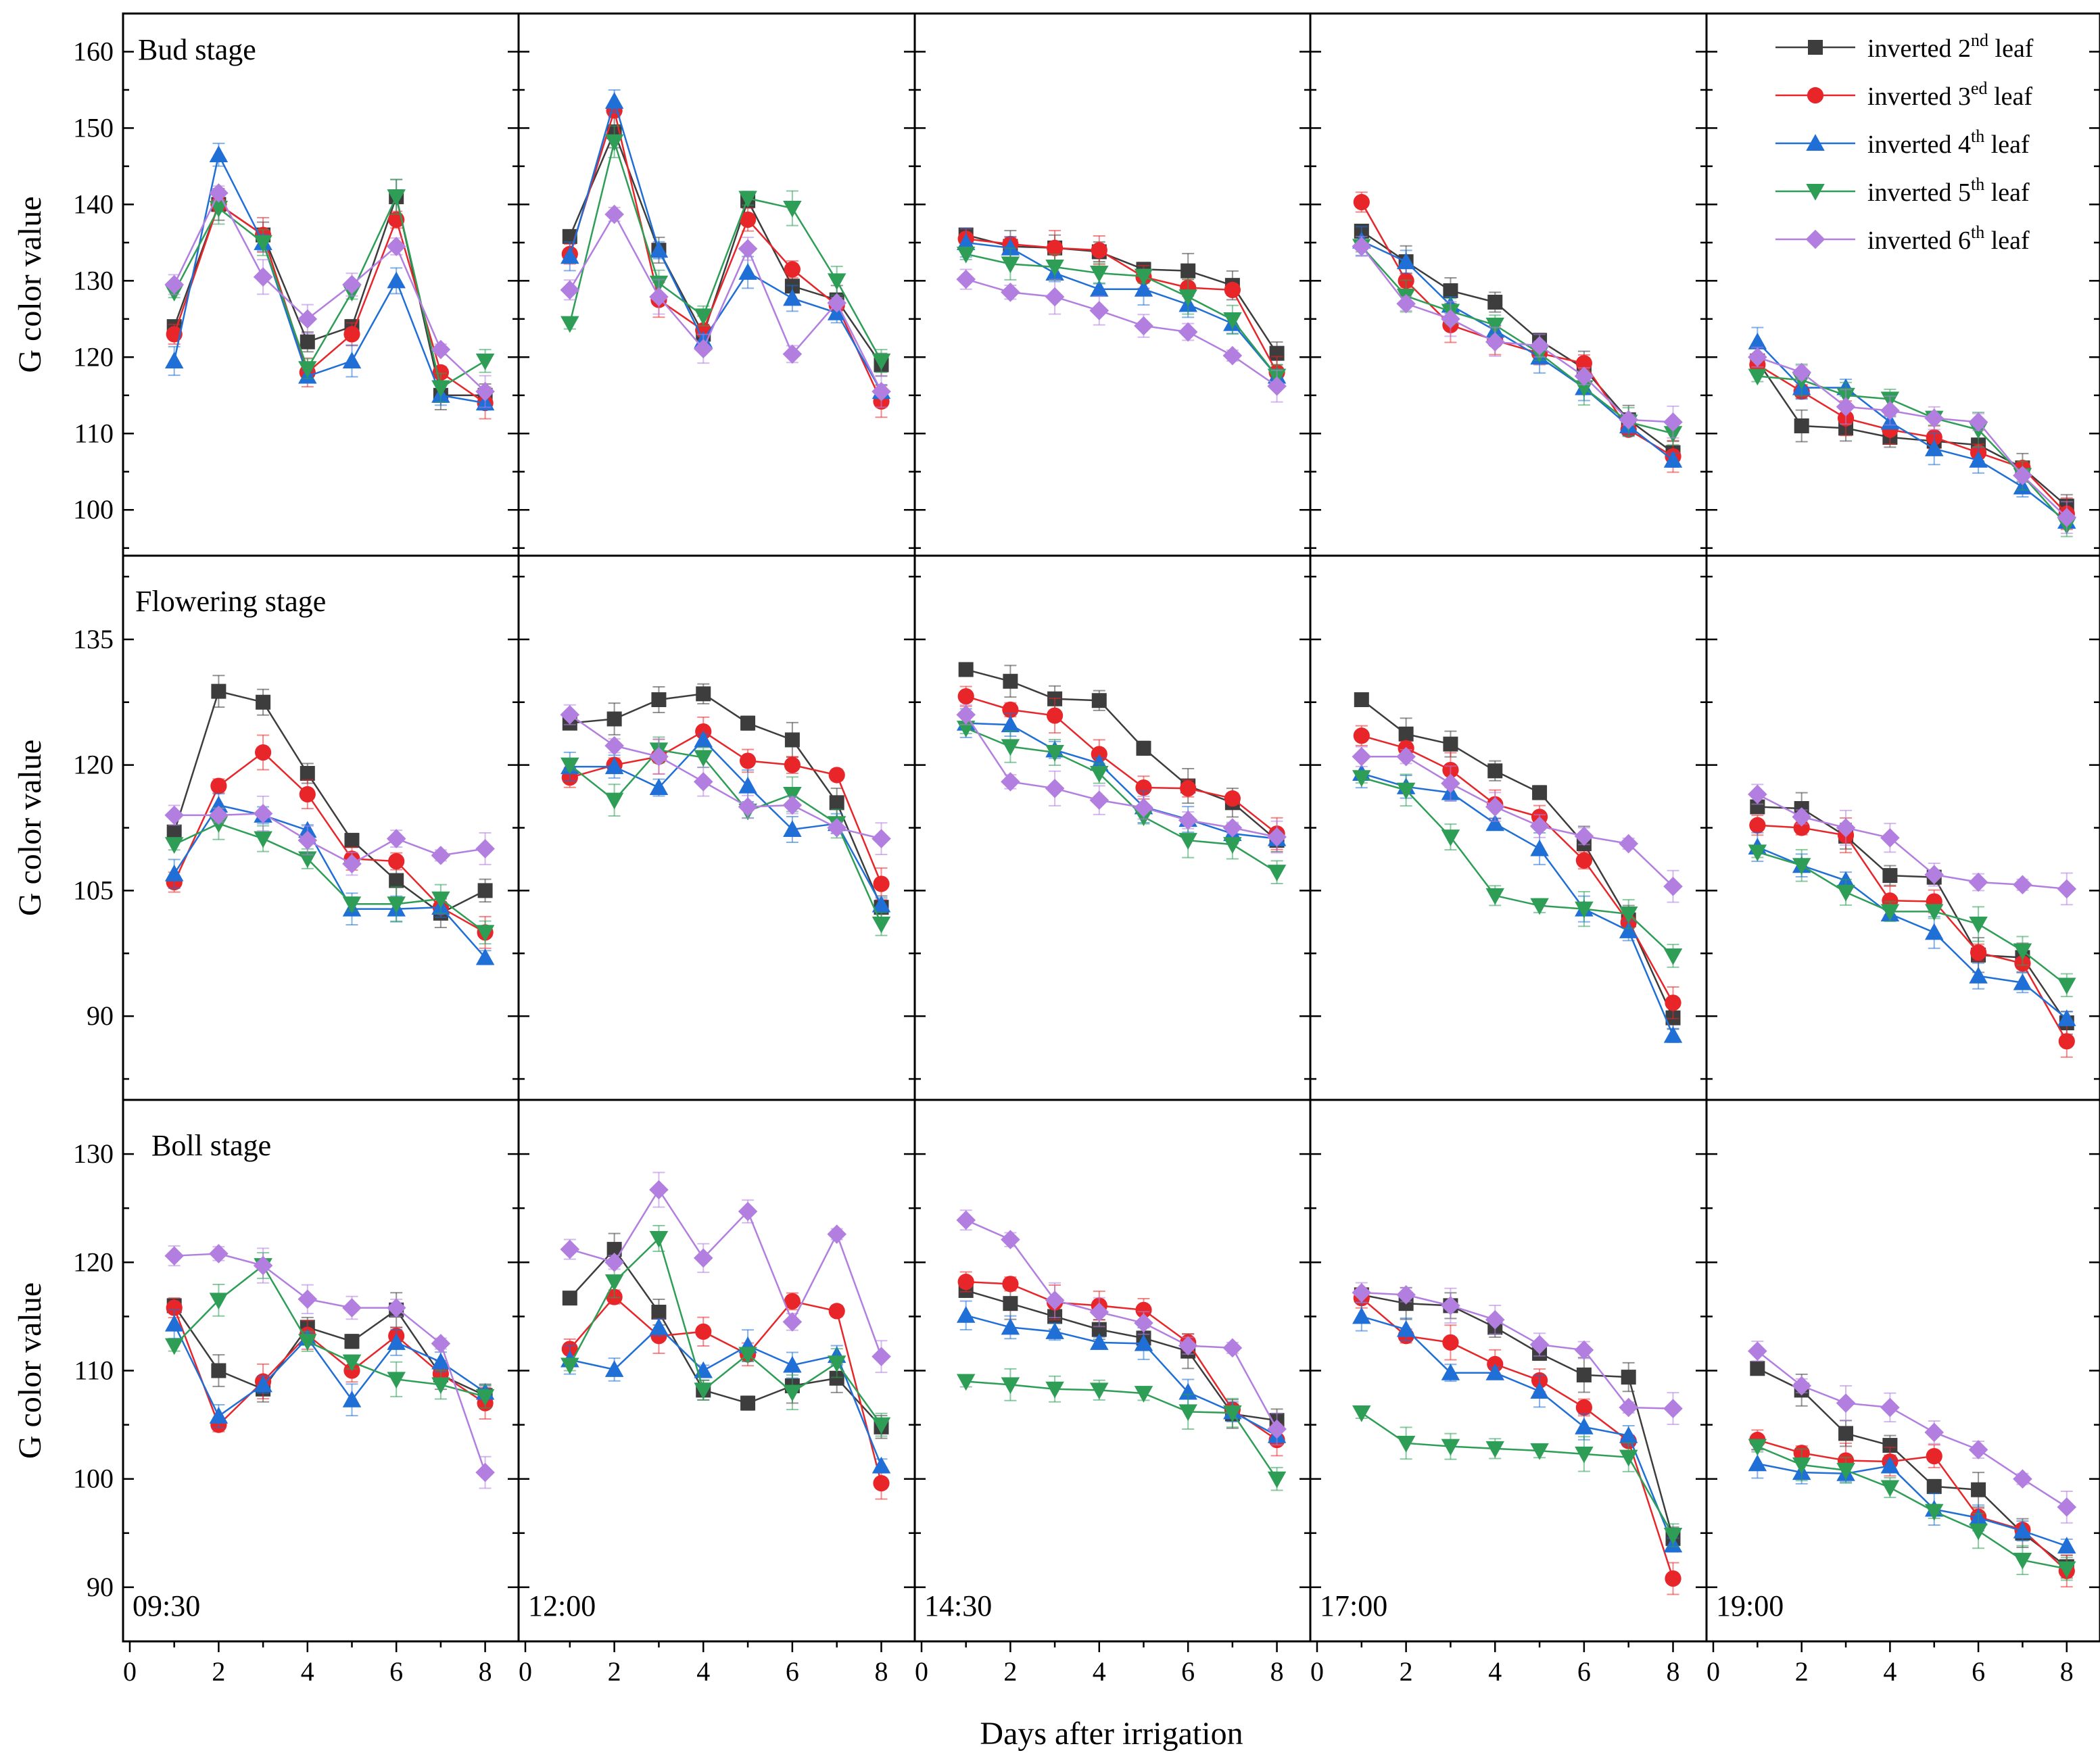  Describe the element at coordinates (1912, 1510) in the screenshot. I see `series-3-r2-c4` at that location.